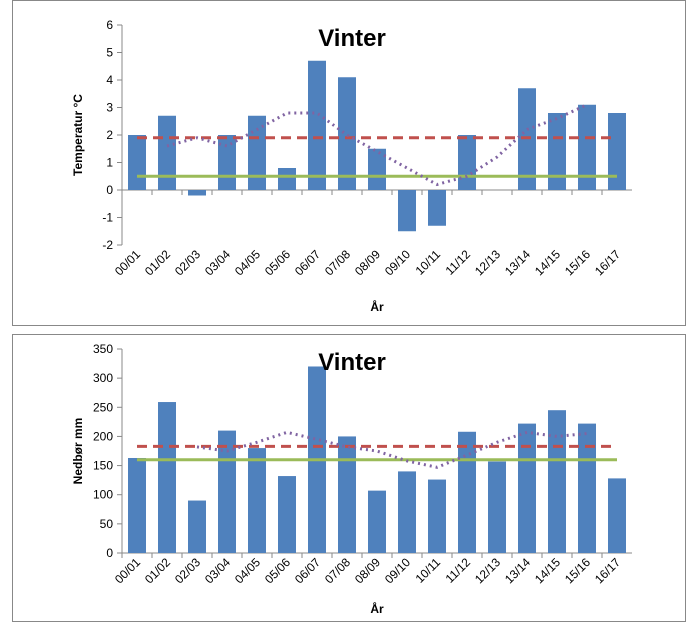 The width and height of the screenshot is (694, 631). What do you see at coordinates (103, 349) in the screenshot?
I see `y-tick-label: 350` at bounding box center [103, 349].